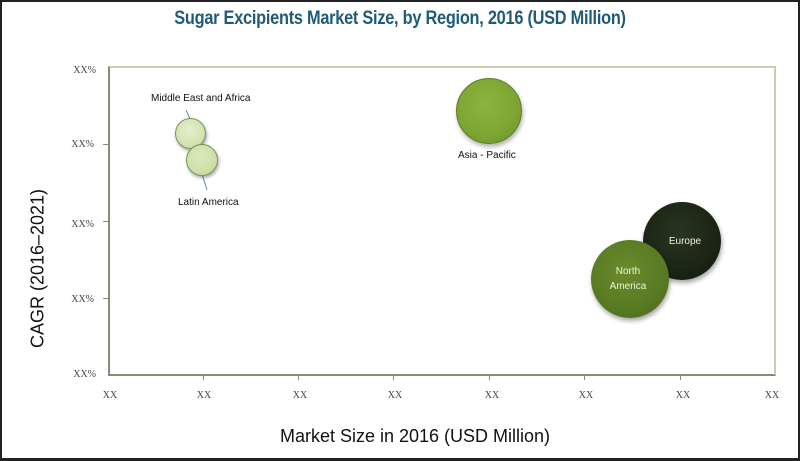 The width and height of the screenshot is (800, 461). What do you see at coordinates (202, 160) in the screenshot?
I see `bubble-latin-america` at bounding box center [202, 160].